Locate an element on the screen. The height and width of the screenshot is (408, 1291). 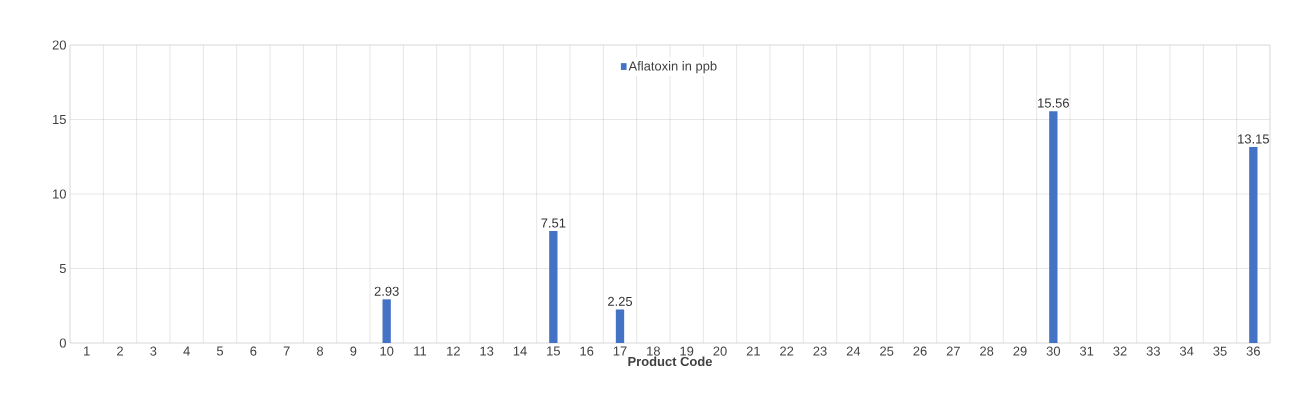
x-tick-label: 29 is located at coordinates (1020, 351).